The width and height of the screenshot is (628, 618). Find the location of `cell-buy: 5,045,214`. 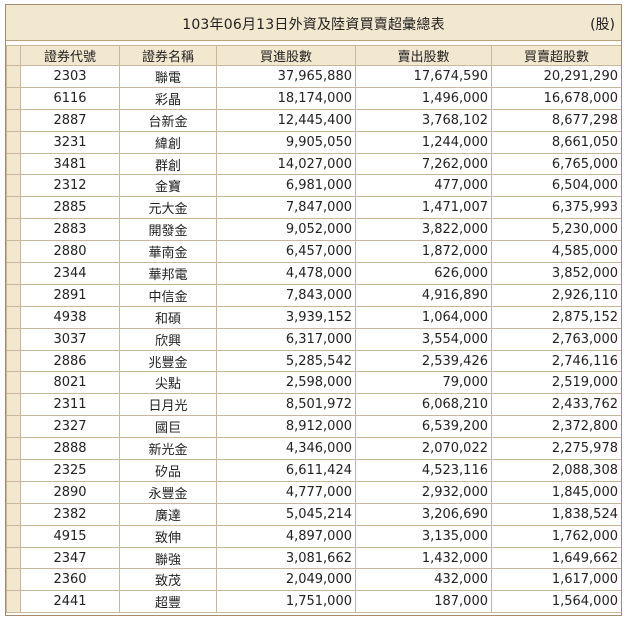

cell-buy: 5,045,214 is located at coordinates (286, 514).